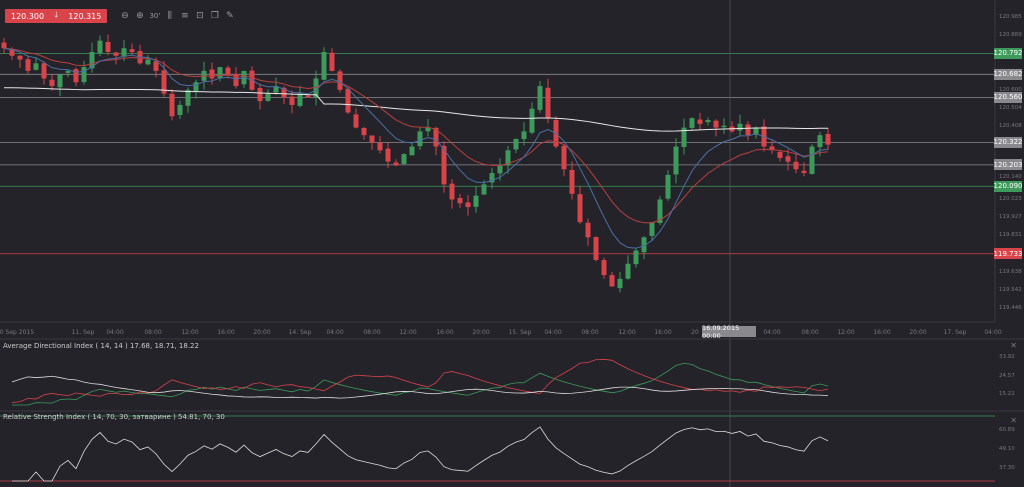 The height and width of the screenshot is (487, 1024). Describe the element at coordinates (1007, 394) in the screenshot. I see `adx-tick: 15.22` at that location.